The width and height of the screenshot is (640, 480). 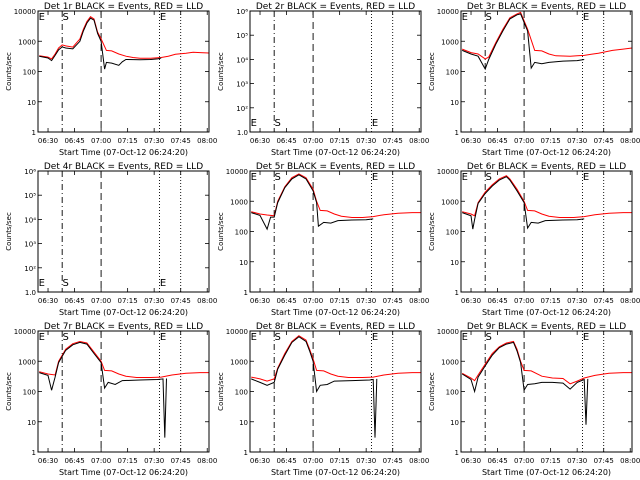 I want to click on chart-title: Det 2r BLACK = Events, RED = LLD, so click(x=335, y=7).